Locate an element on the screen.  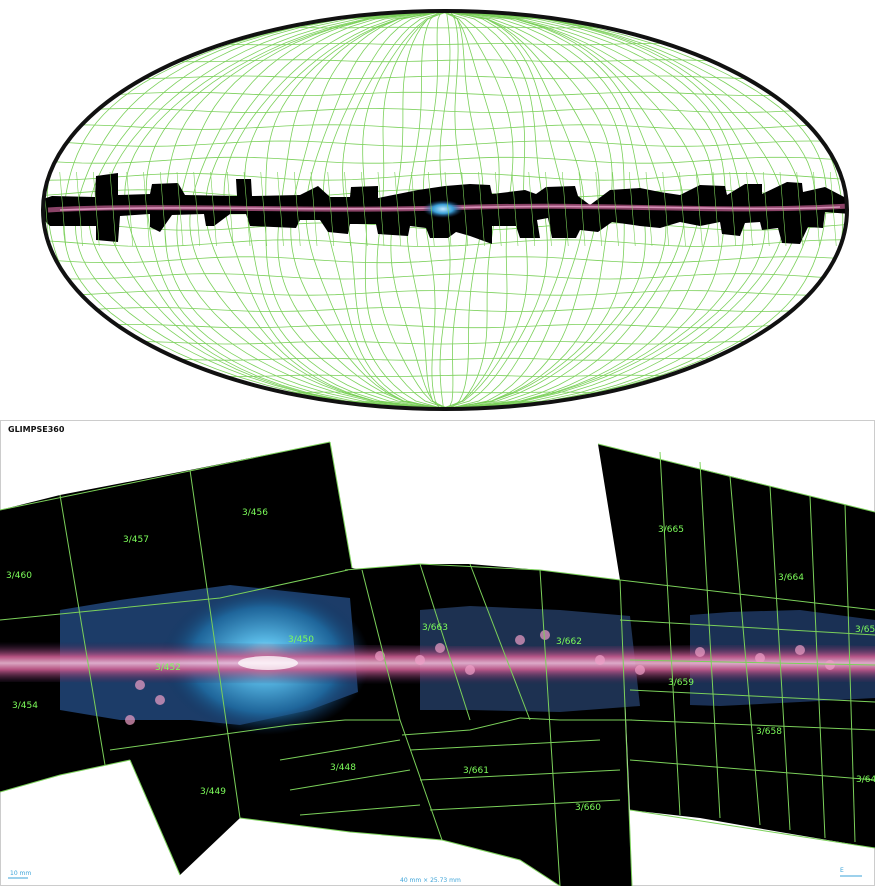
tile-label-3-65-partial: 3/65 is located at coordinates (865, 630).